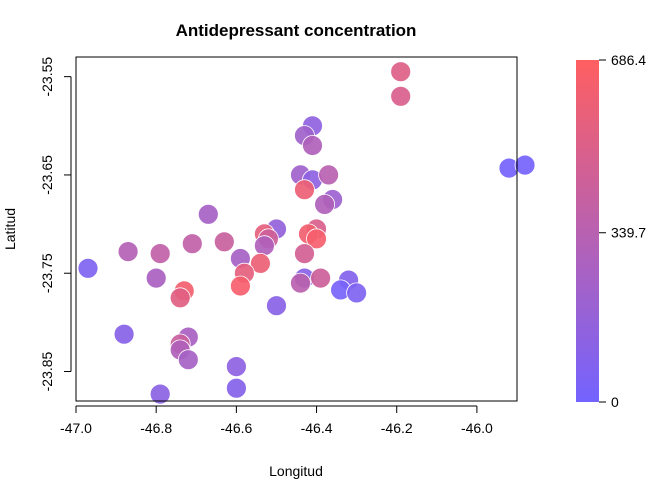 This screenshot has height=480, width=672. What do you see at coordinates (47, 371) in the screenshot?
I see `y-tick-label: -23.85` at bounding box center [47, 371].